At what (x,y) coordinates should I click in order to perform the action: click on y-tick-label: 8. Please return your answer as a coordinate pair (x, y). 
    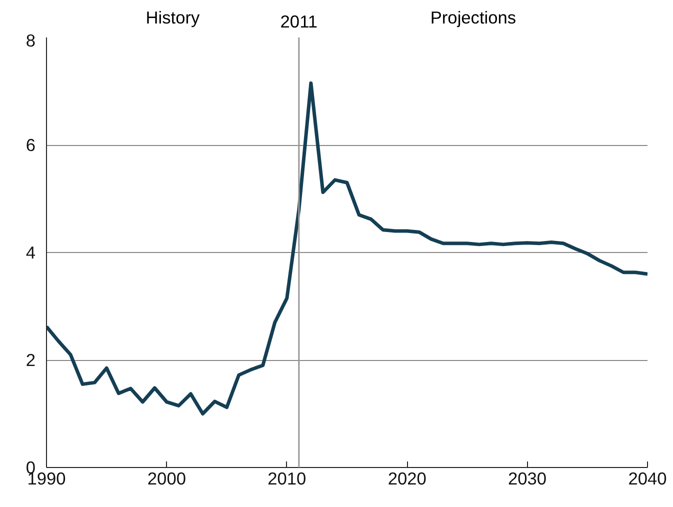
    Looking at the image, I should click on (31, 40).